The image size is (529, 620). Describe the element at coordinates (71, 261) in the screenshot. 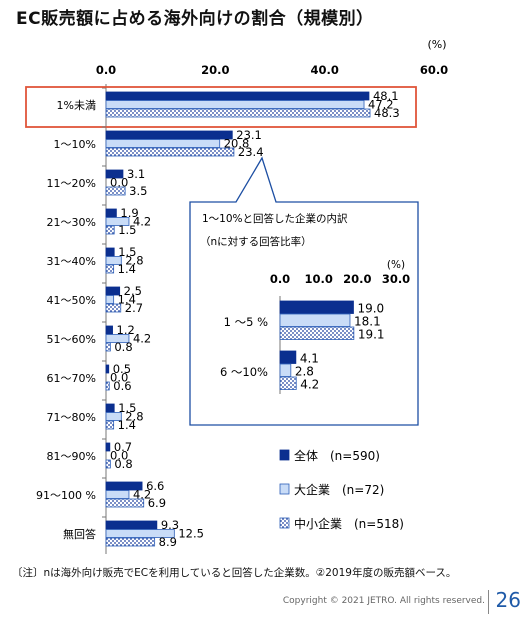

I see `category-label: 31～40%` at that location.